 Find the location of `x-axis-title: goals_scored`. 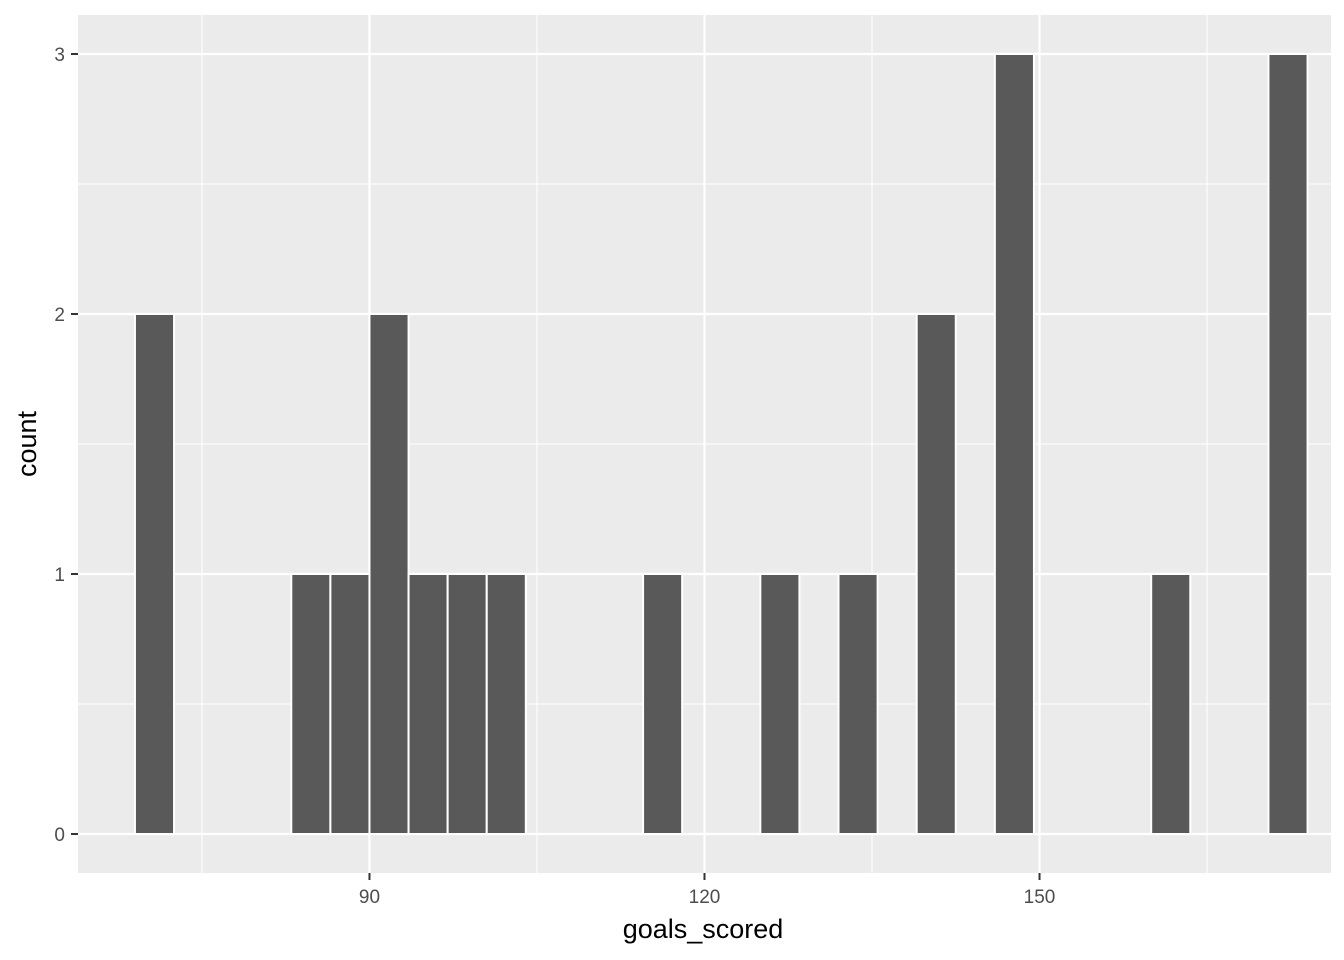

x-axis-title: goals_scored is located at coordinates (703, 929).